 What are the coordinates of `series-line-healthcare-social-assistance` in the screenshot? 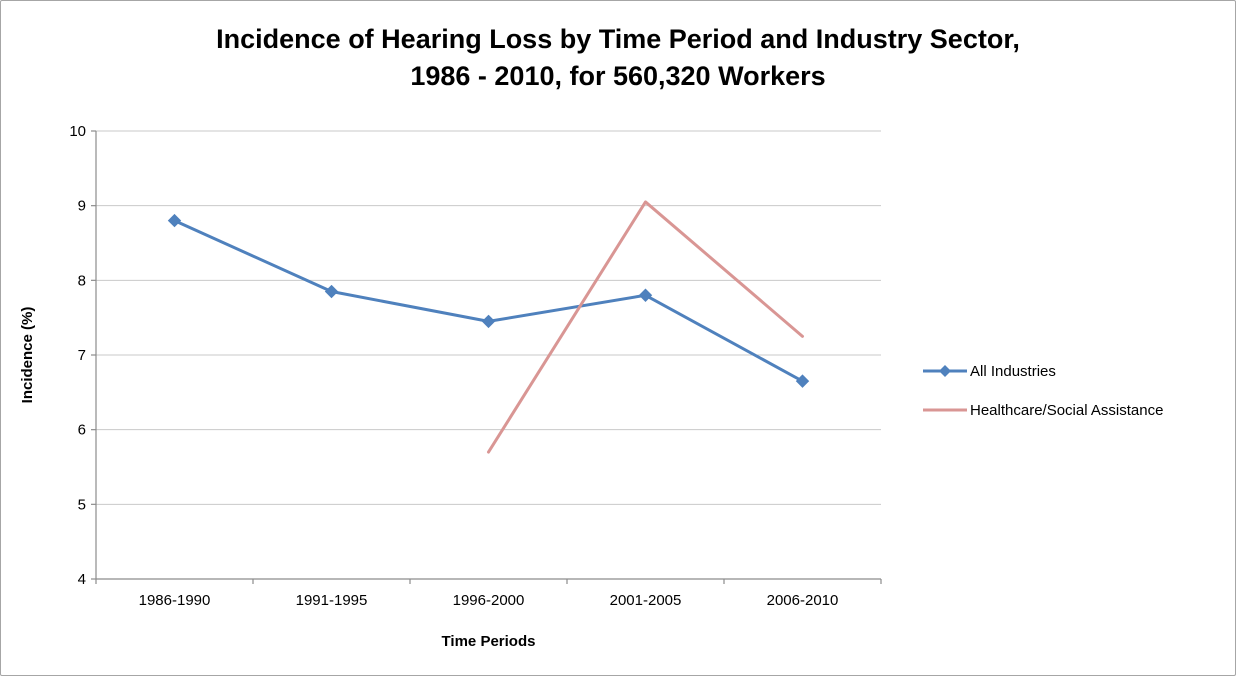 It's located at (645, 327).